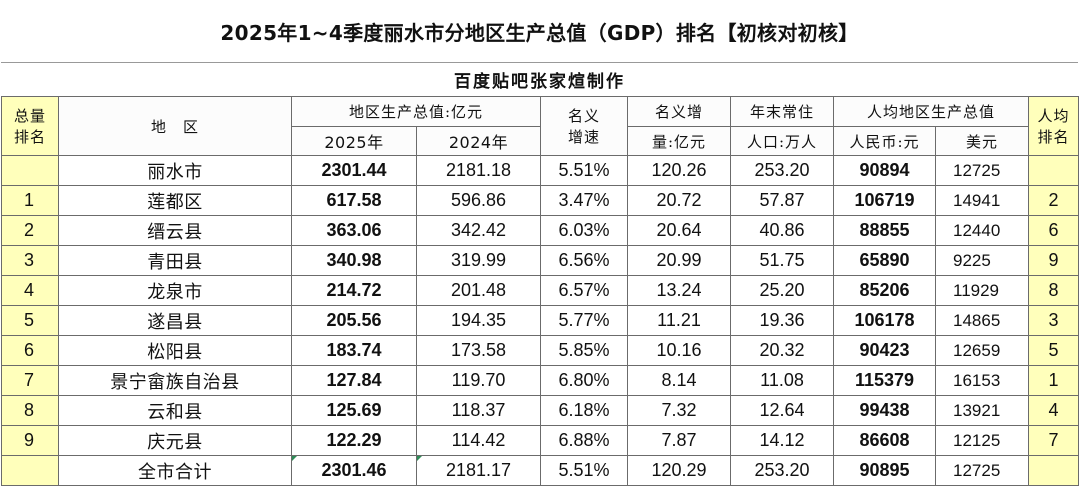 This screenshot has height=487, width=1080. I want to click on population-cell: 57.87, so click(782, 200).